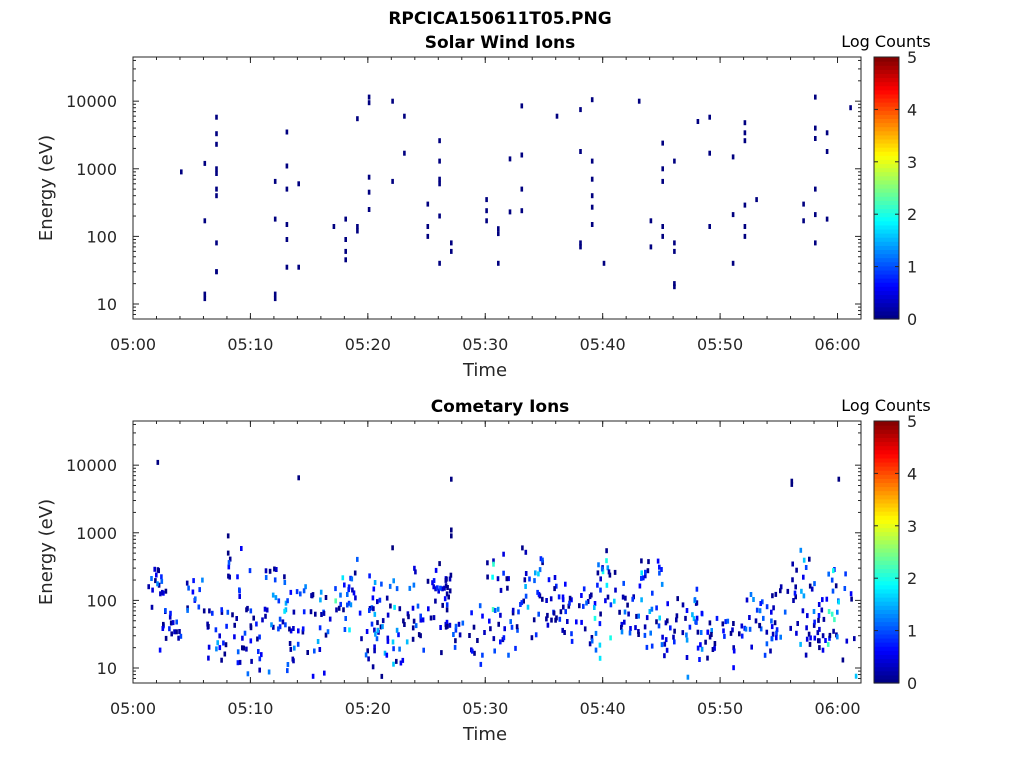 Image resolution: width=1024 pixels, height=768 pixels. What do you see at coordinates (886, 188) in the screenshot?
I see `colorbar-frame` at bounding box center [886, 188].